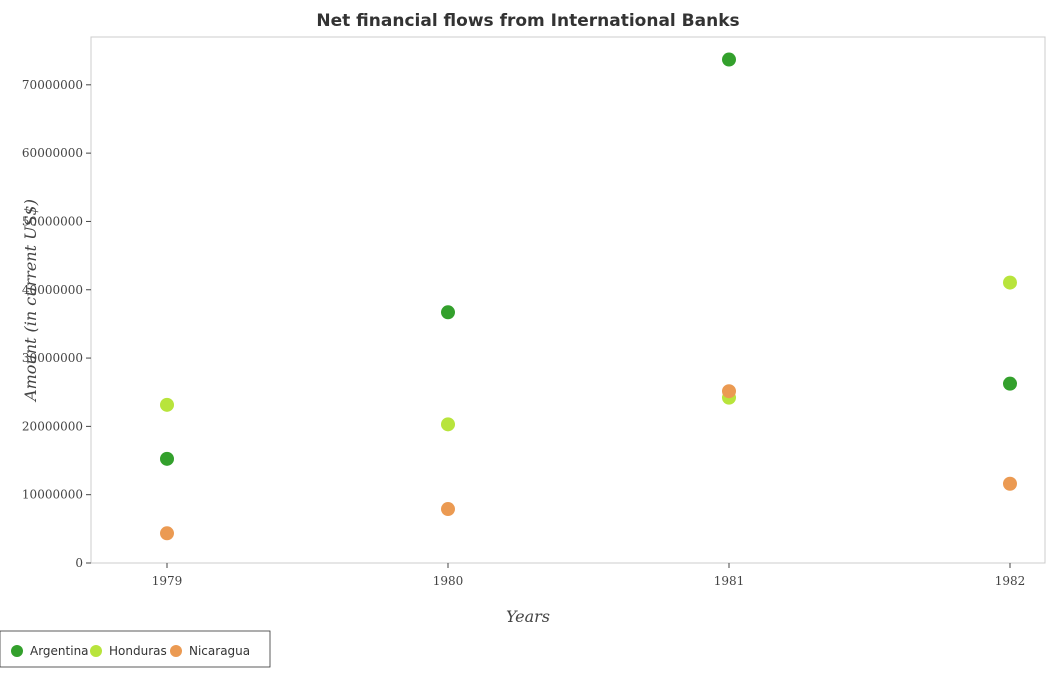 This screenshot has width=1055, height=700. What do you see at coordinates (167, 581) in the screenshot?
I see `x-tick-label: 1979` at bounding box center [167, 581].